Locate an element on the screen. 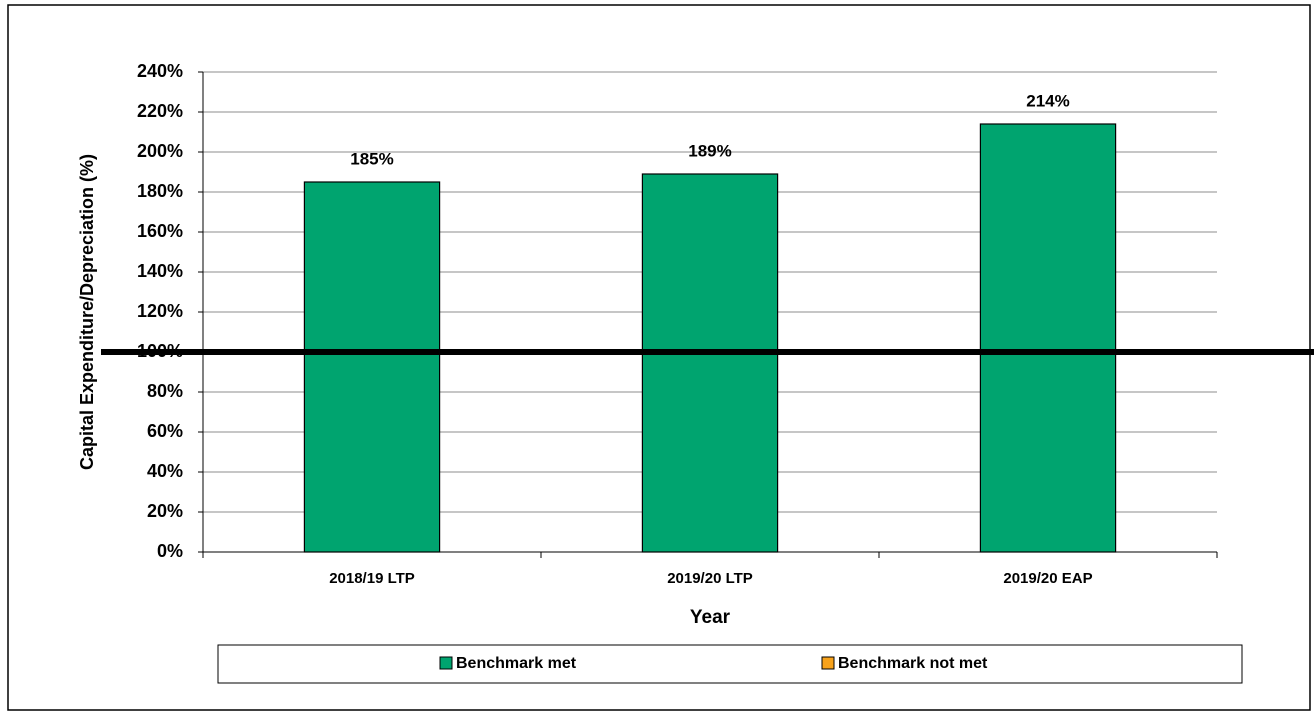 The height and width of the screenshot is (715, 1314). y-tick-label: 60% is located at coordinates (165, 431).